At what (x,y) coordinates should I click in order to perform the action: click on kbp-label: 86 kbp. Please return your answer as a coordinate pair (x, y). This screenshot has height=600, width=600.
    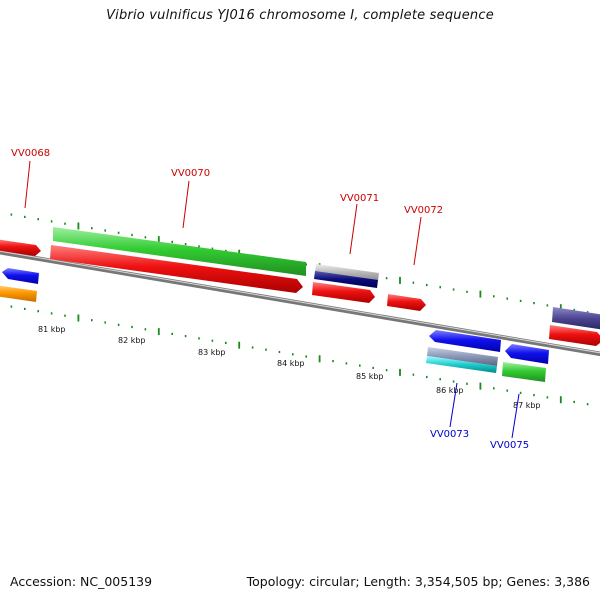
    Looking at the image, I should click on (450, 390).